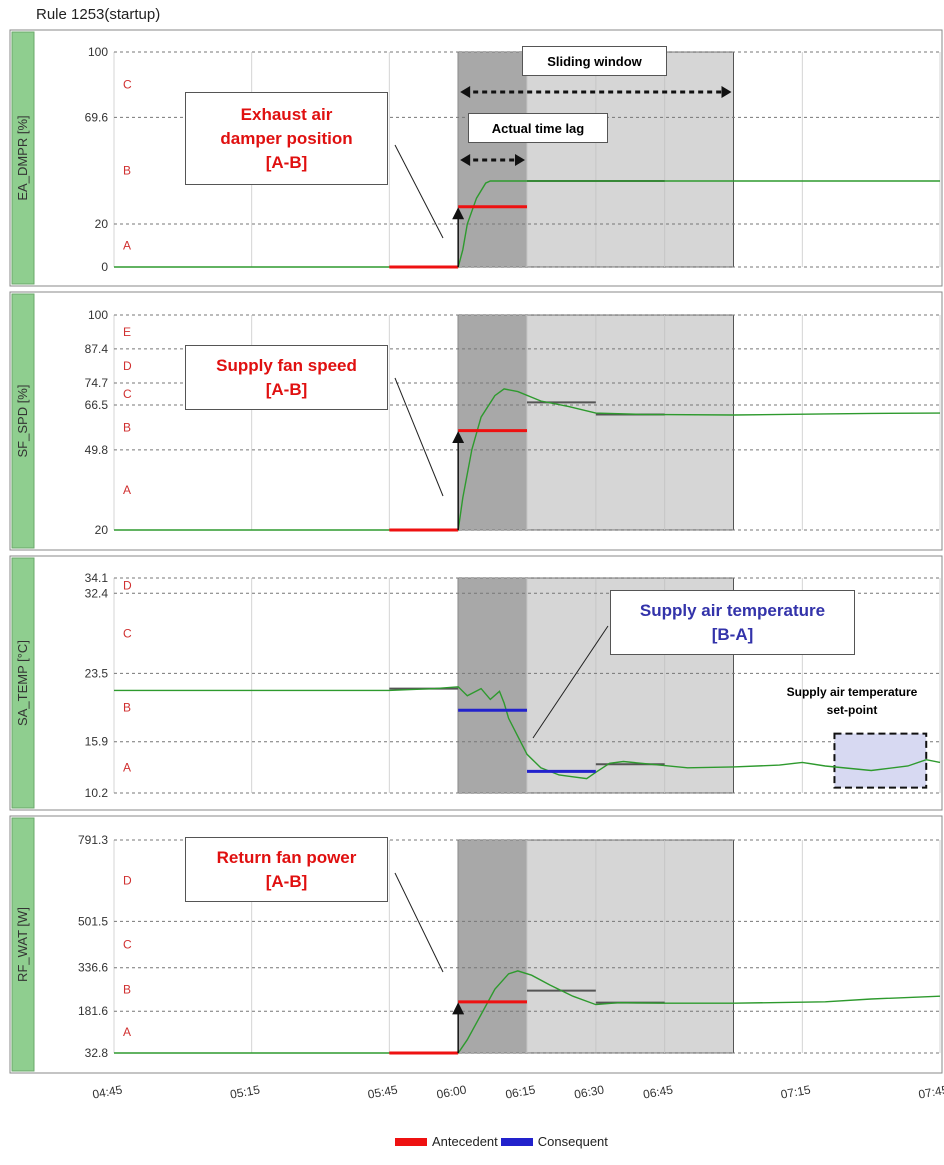  I want to click on legend-item-consequent: Consequent, so click(554, 1141).